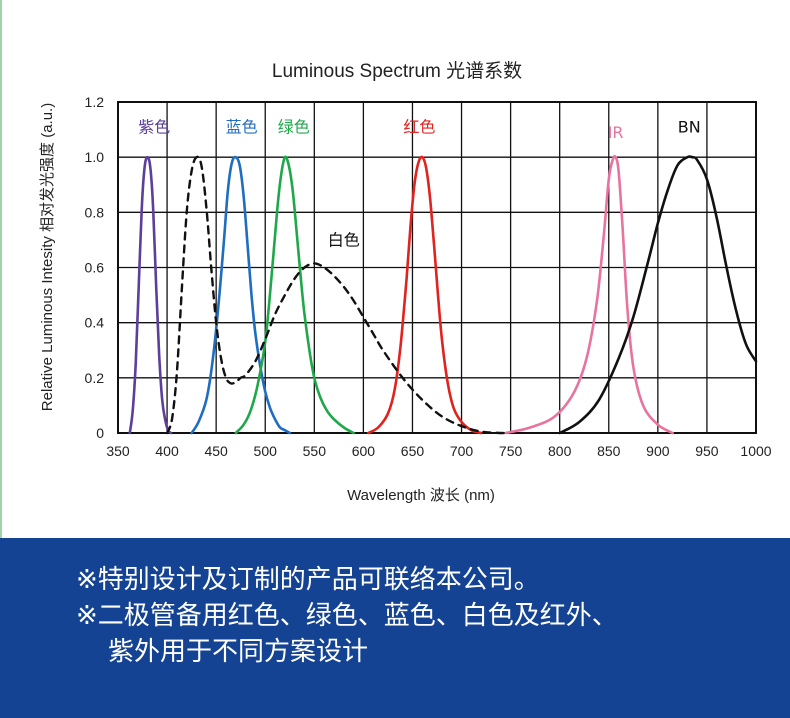  Describe the element at coordinates (95, 157) in the screenshot. I see `y-tick-label: 1.0` at that location.